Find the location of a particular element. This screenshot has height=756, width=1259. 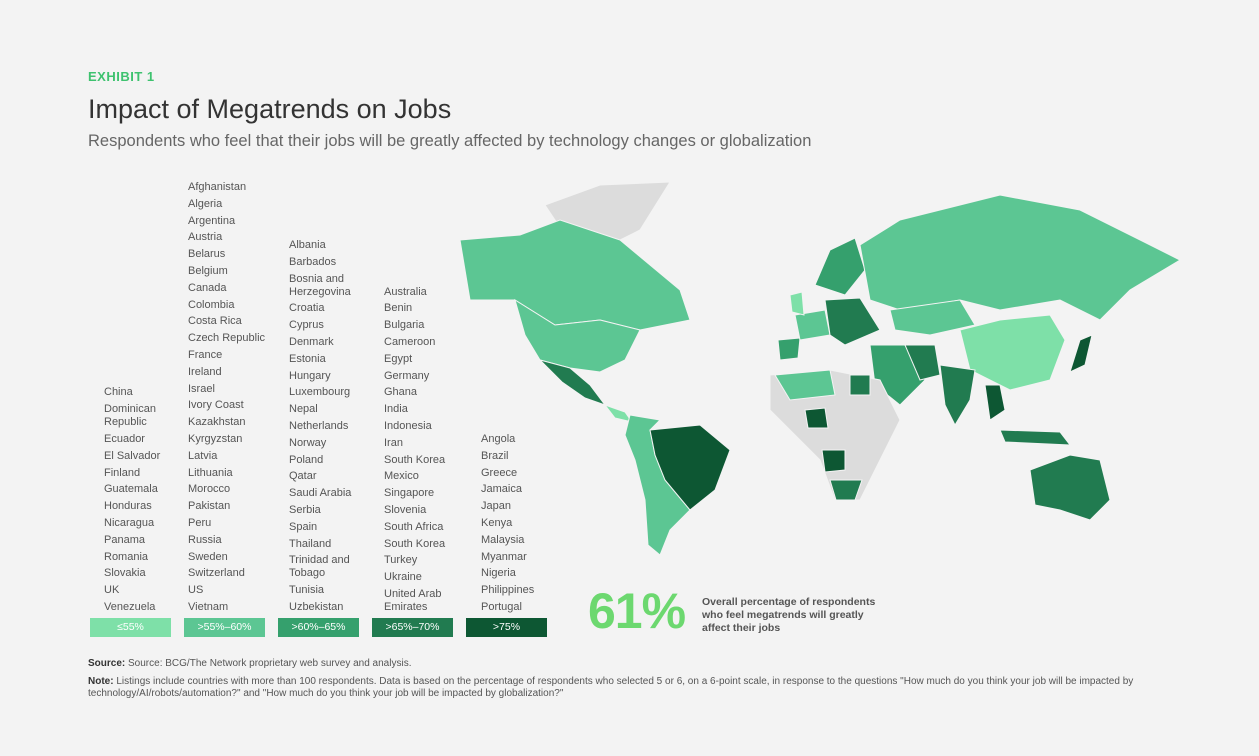

country-name: Venezuela is located at coordinates (130, 607).